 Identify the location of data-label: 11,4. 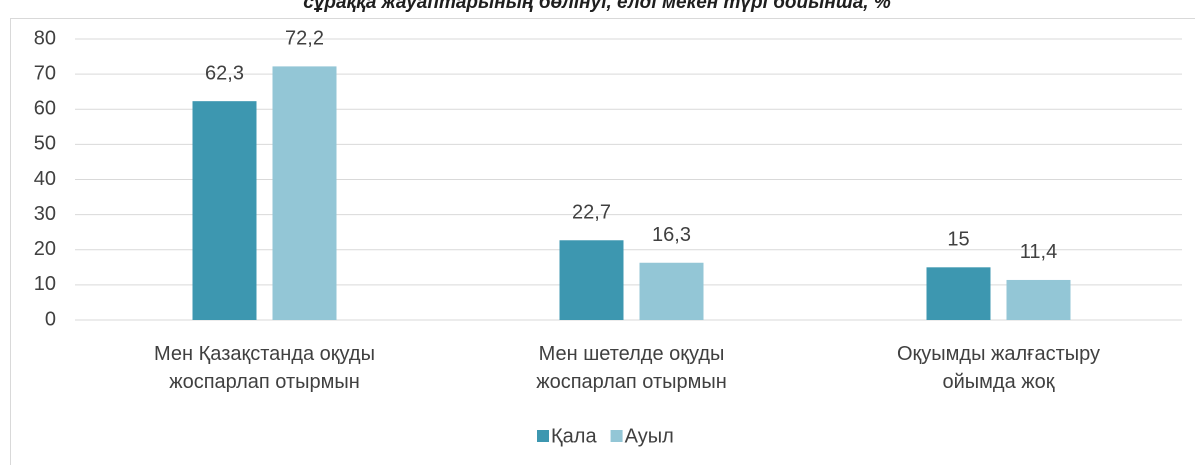
(1038, 252).